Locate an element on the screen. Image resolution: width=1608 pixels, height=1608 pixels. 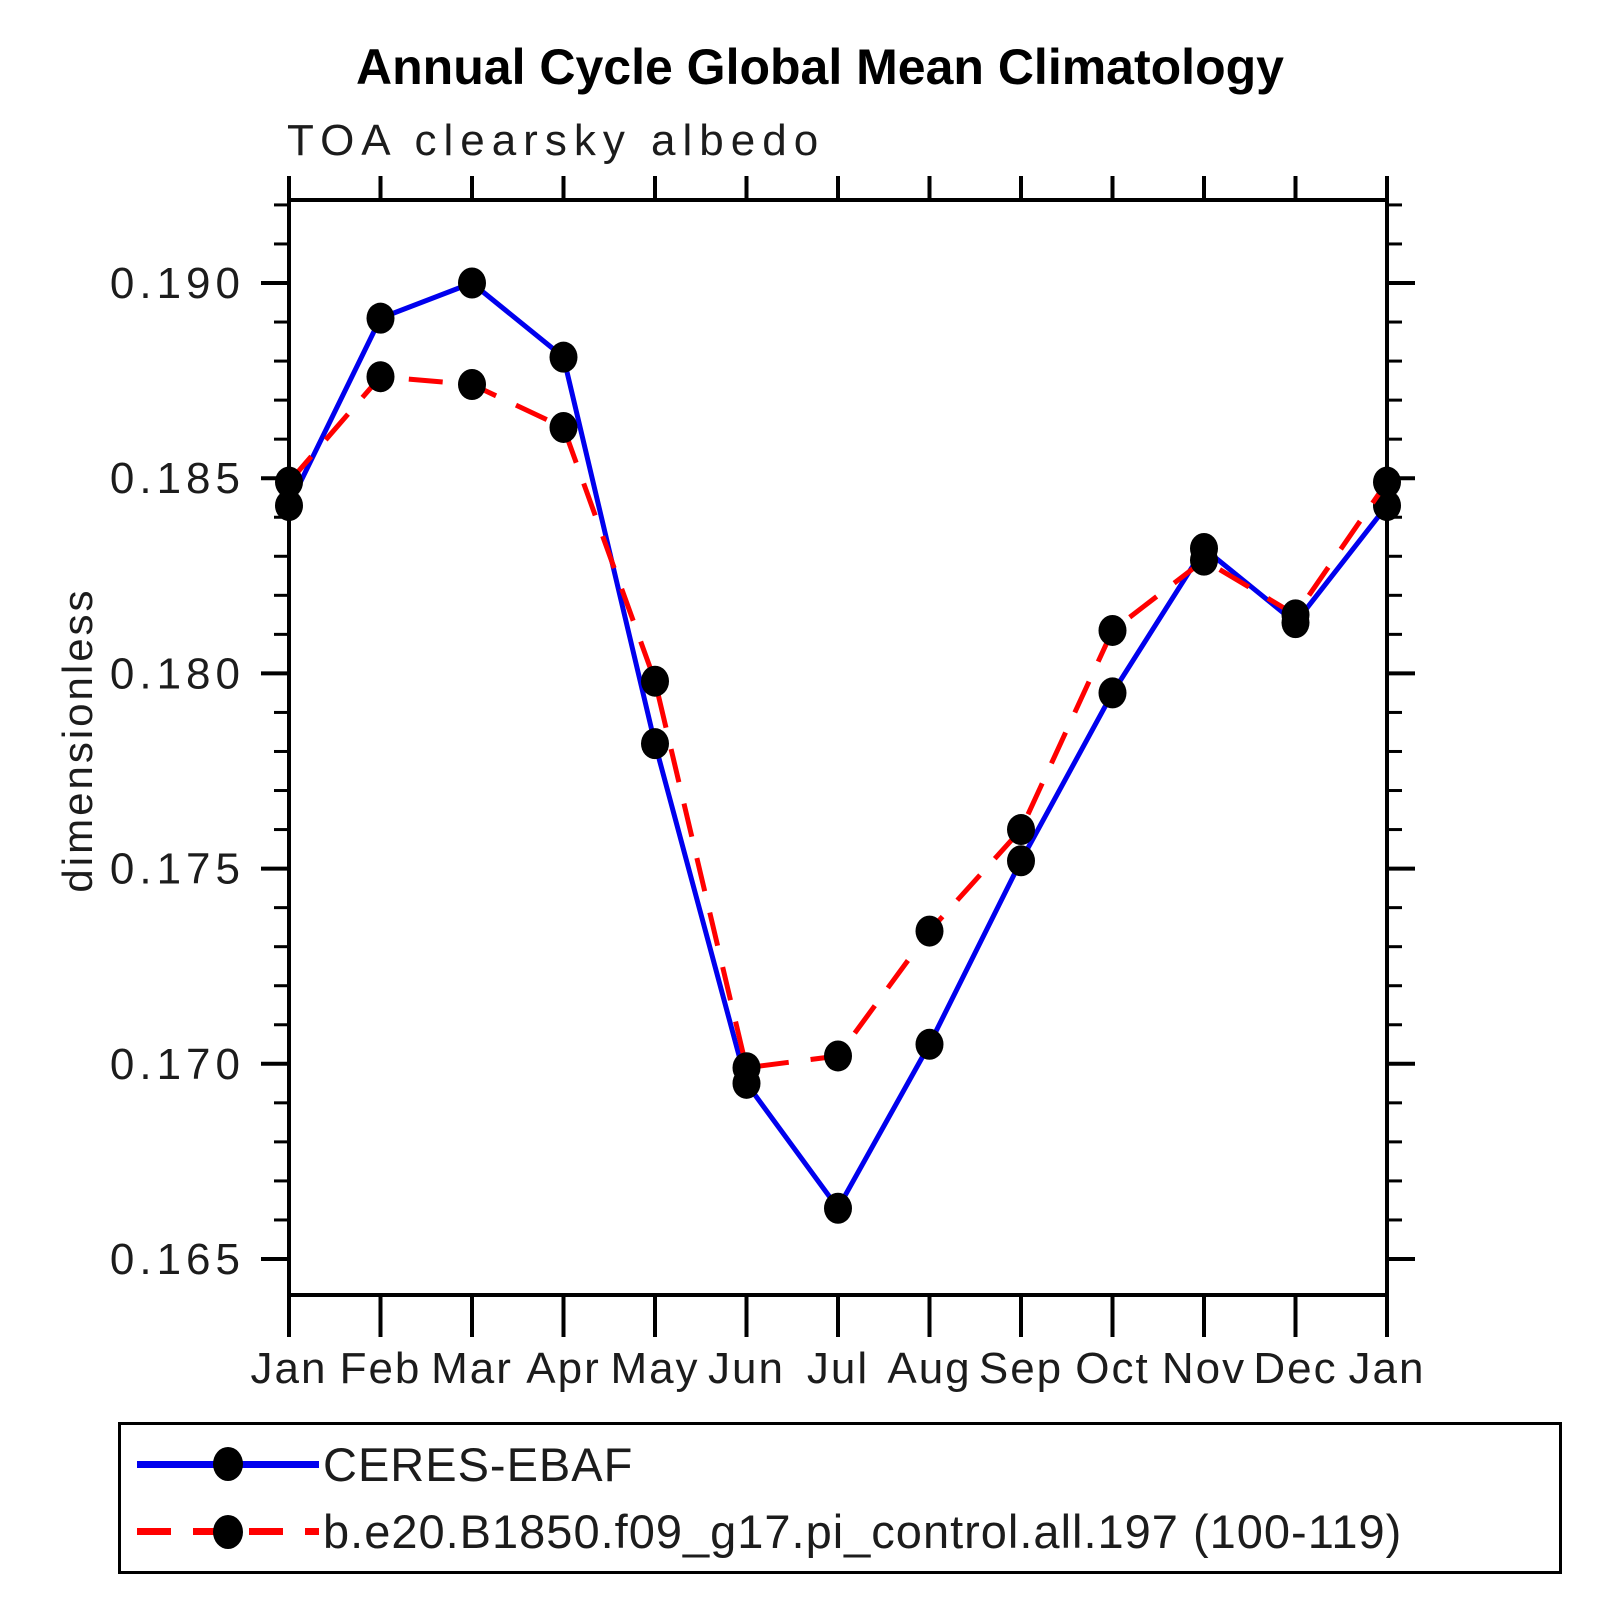
legend-item-ceres-ebaf: CERES-EBAF is located at coordinates (840, 1464).